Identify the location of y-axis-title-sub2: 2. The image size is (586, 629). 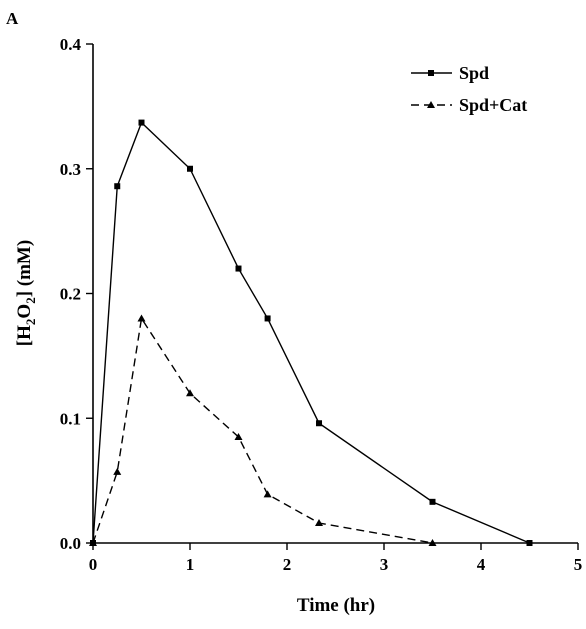
(30, 300).